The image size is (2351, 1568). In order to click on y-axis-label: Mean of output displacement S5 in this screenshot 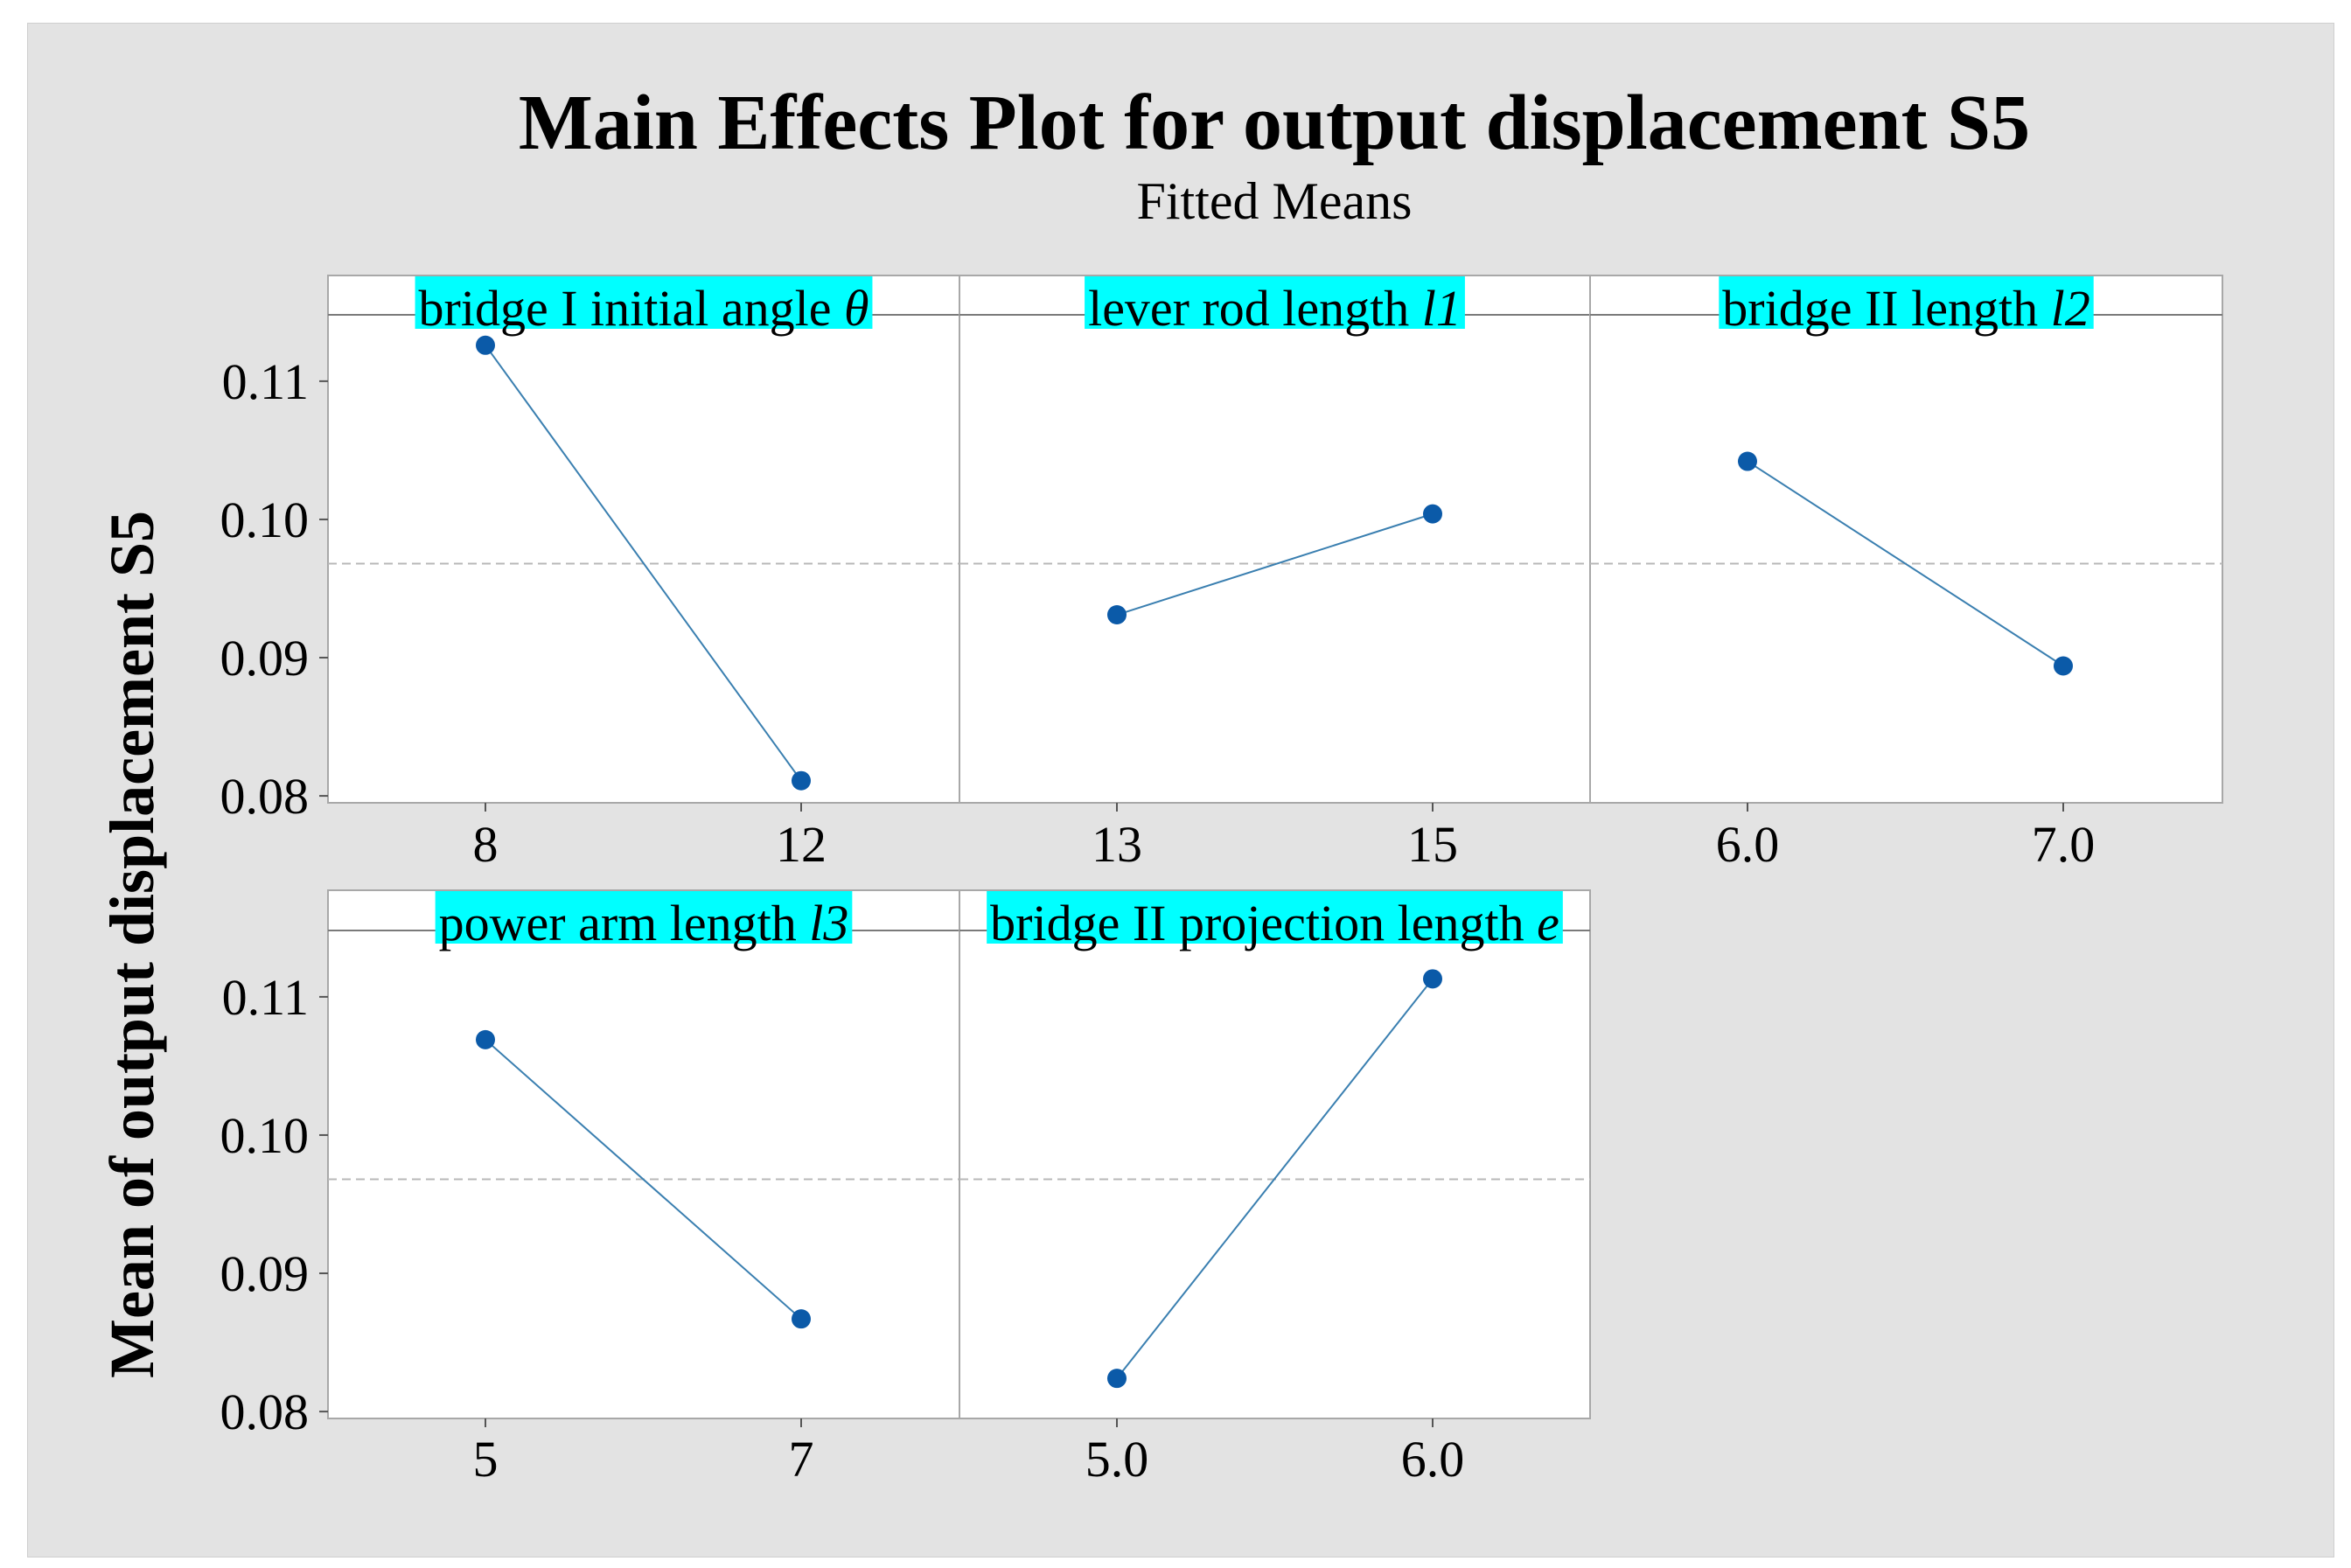, I will do `click(132, 944)`.